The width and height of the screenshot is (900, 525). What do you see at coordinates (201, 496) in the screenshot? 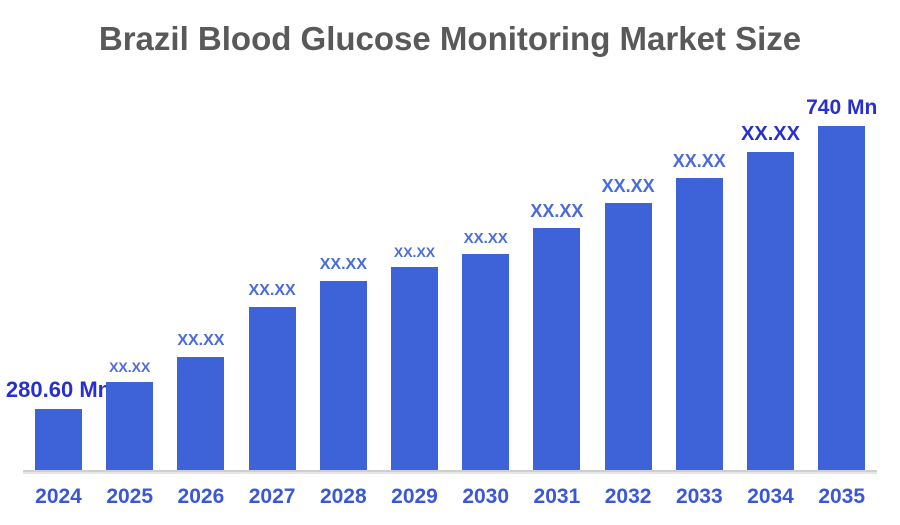
I see `x-axis-label-2026: 2026` at bounding box center [201, 496].